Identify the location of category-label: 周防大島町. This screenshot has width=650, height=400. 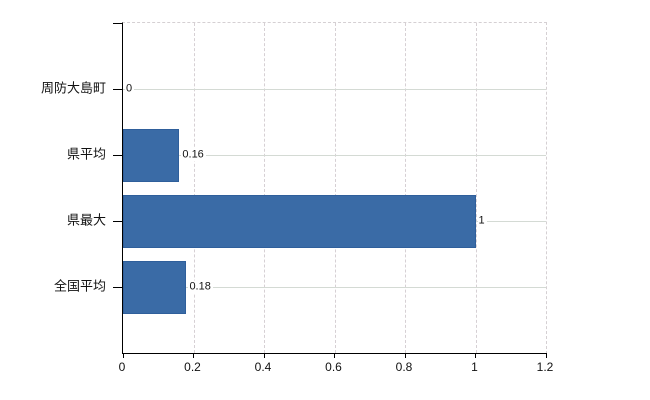
(73, 88).